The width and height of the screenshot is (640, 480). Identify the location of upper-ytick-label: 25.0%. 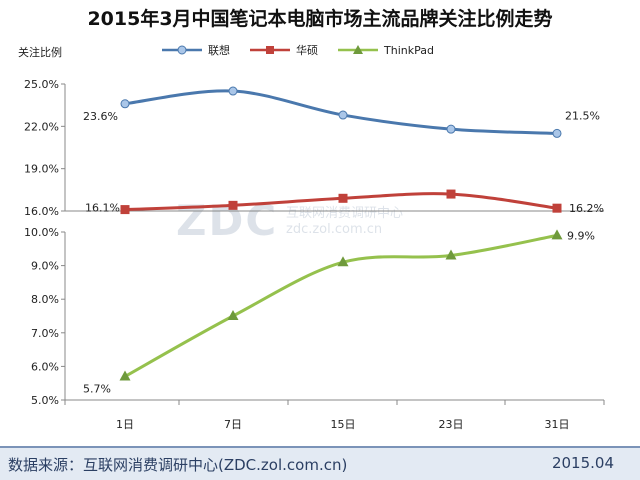
(41, 84).